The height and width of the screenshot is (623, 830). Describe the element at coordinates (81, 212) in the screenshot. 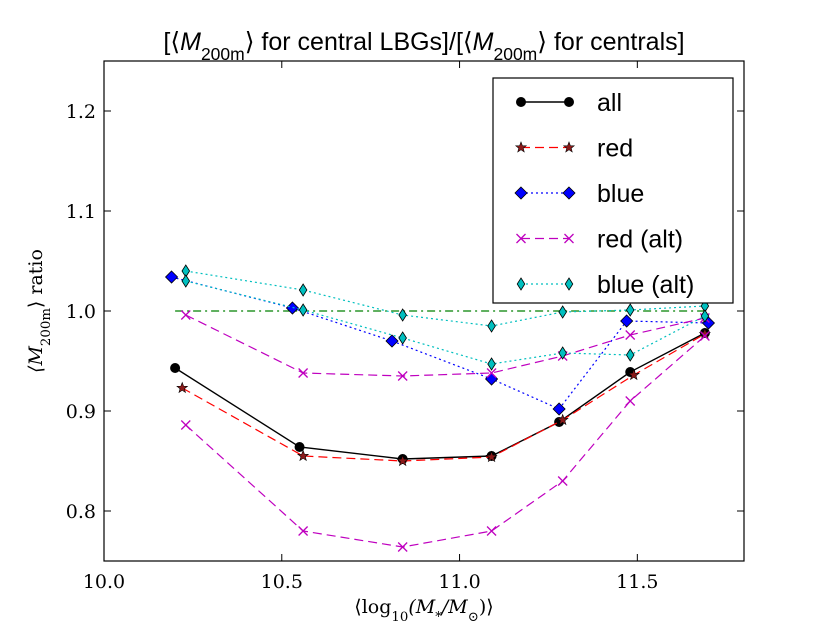

I see `y-tick-label: 1.1` at that location.